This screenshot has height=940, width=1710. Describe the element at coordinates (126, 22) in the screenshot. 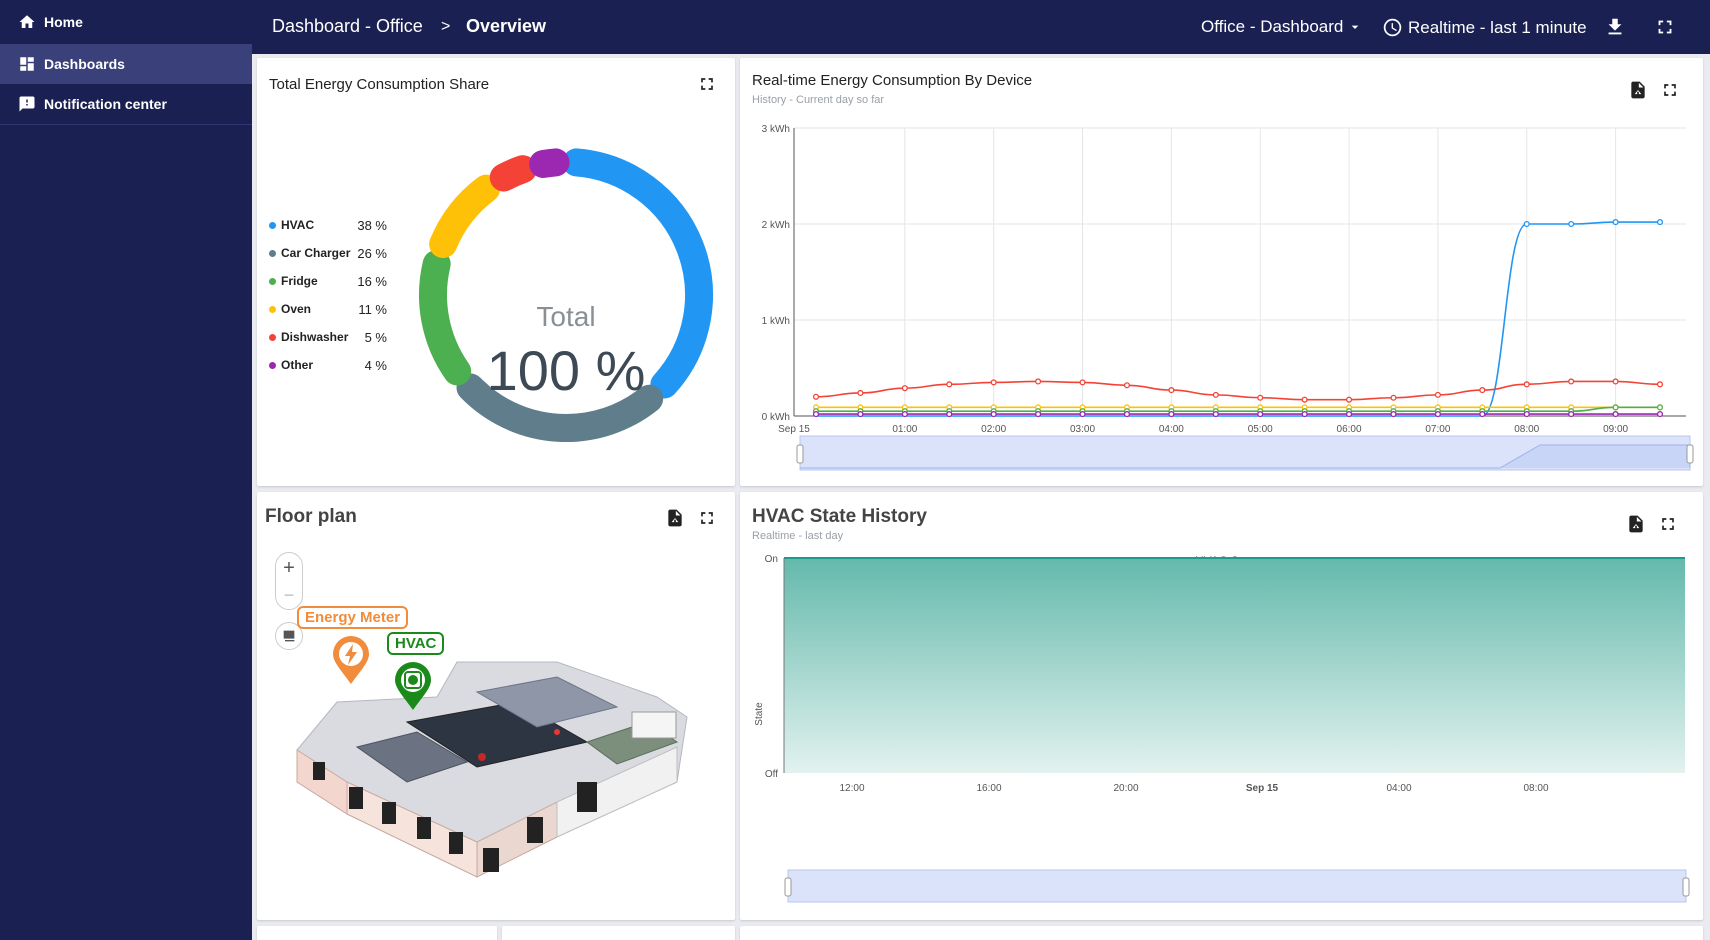

I see `sidebar-item-home: Home` at that location.